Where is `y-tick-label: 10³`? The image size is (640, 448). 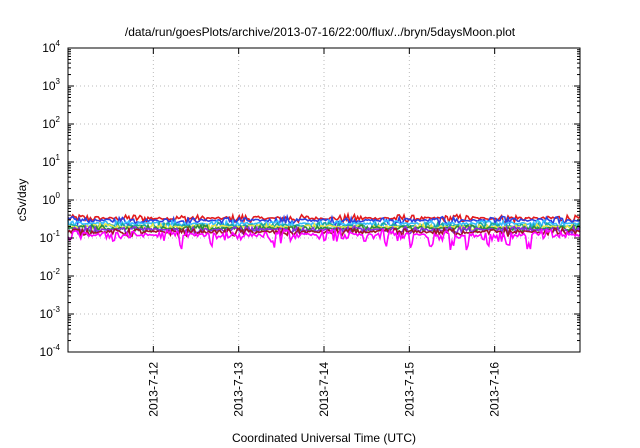
y-tick-label: 10³ is located at coordinates (51, 85).